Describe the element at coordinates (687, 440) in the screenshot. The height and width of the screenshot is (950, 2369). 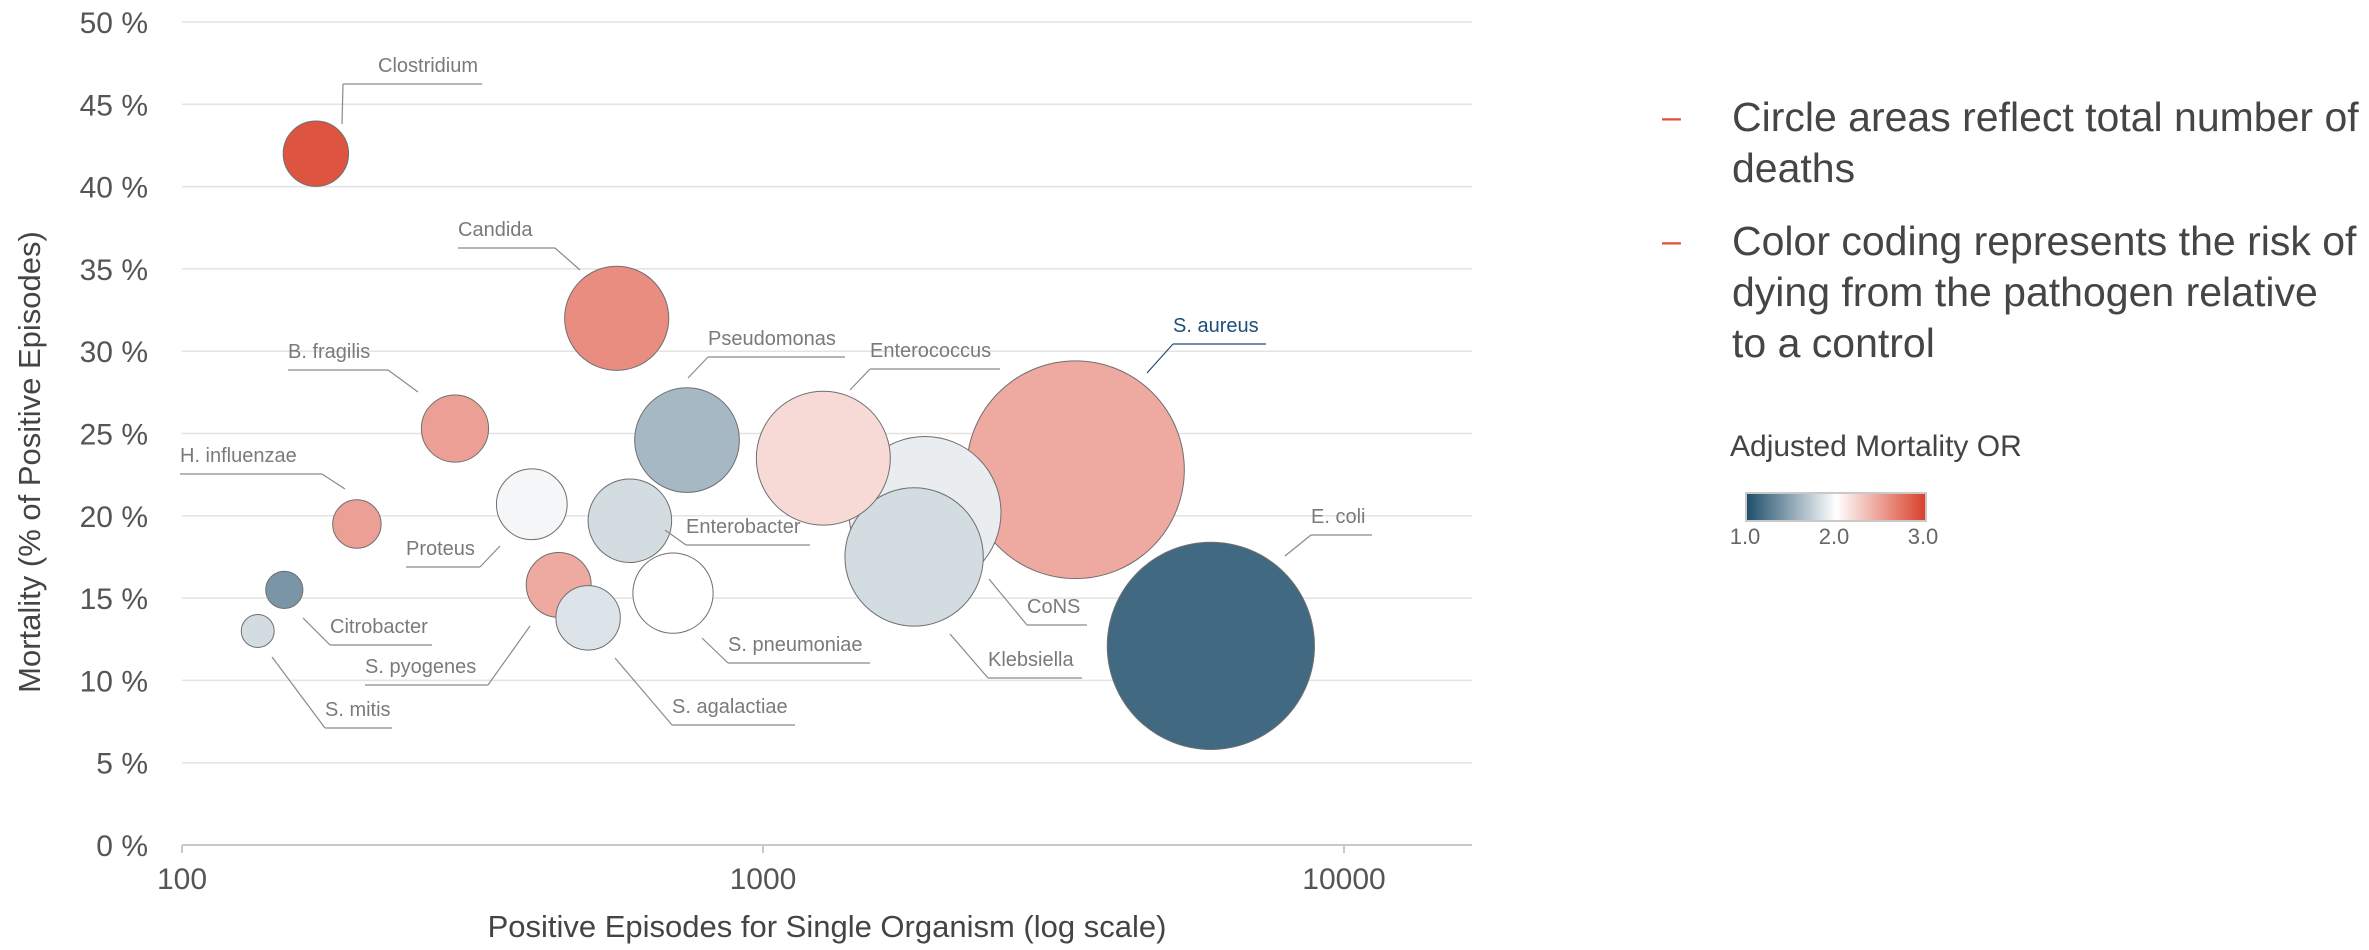
I see `bubble-pseudomonas` at that location.